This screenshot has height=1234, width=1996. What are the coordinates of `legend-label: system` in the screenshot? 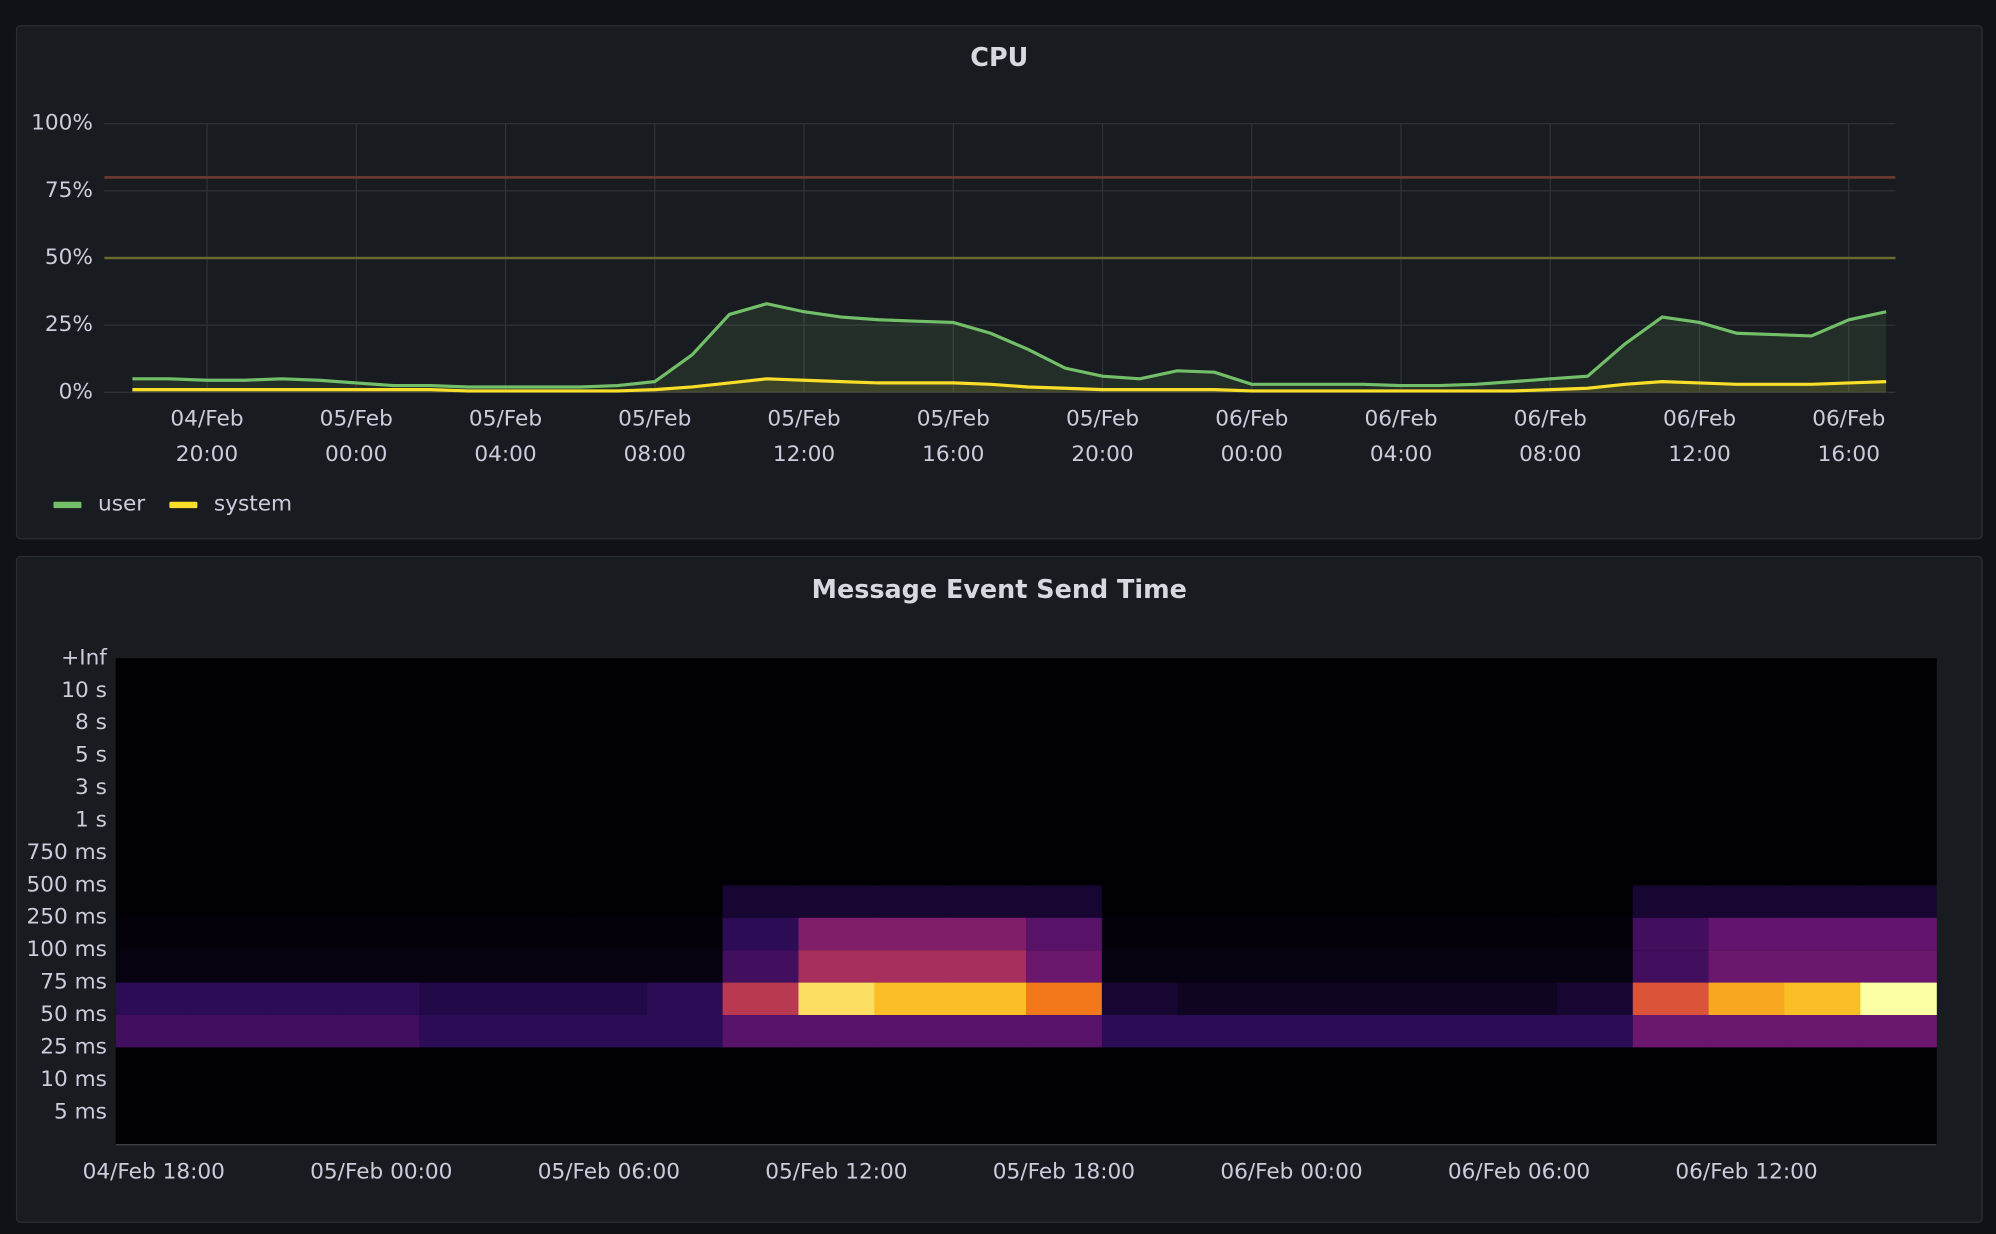 It's located at (253, 503).